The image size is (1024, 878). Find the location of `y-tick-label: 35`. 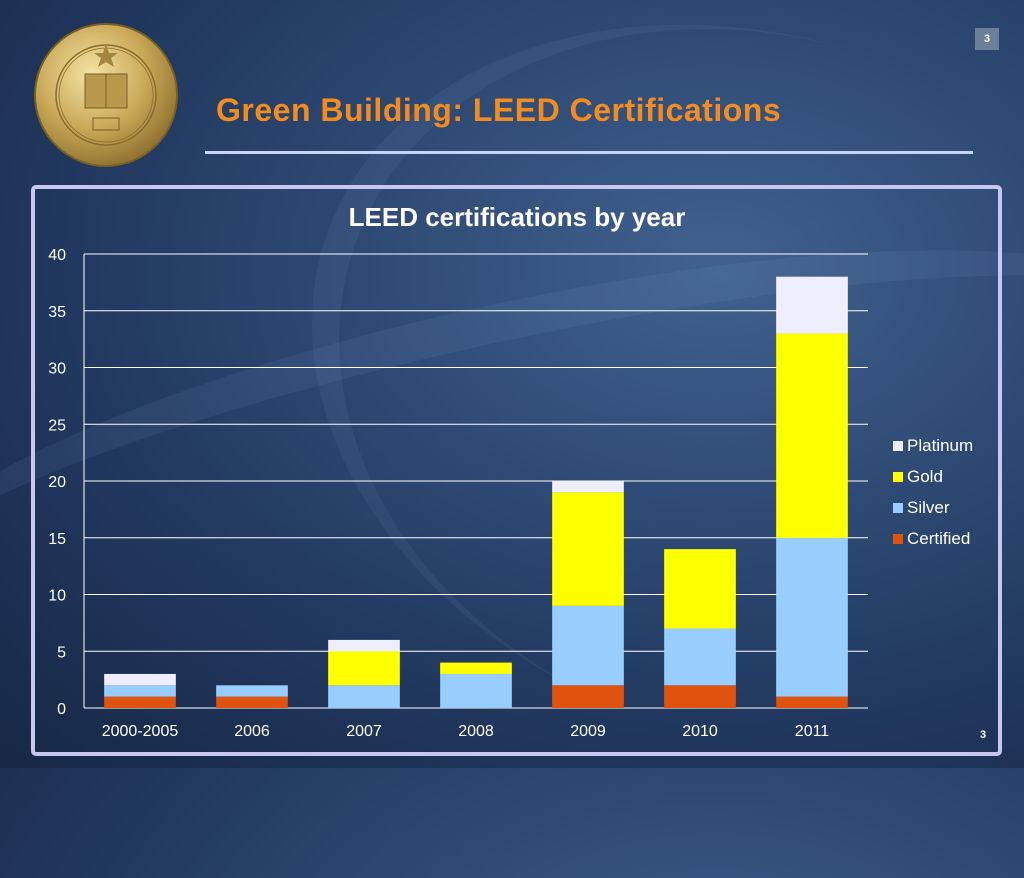

y-tick-label: 35 is located at coordinates (57, 312).